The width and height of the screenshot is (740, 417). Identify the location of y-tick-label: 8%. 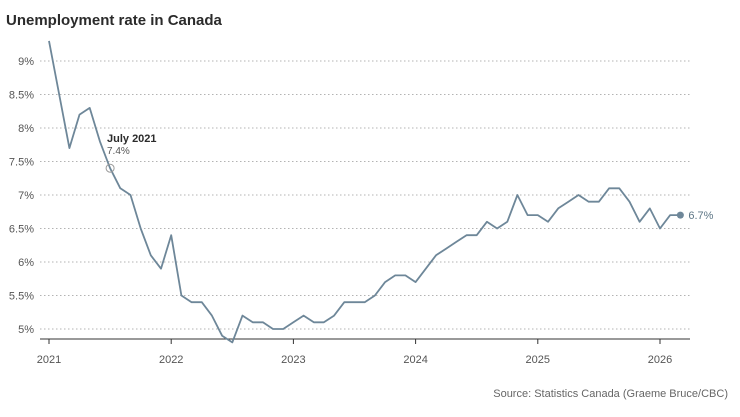
(26, 129).